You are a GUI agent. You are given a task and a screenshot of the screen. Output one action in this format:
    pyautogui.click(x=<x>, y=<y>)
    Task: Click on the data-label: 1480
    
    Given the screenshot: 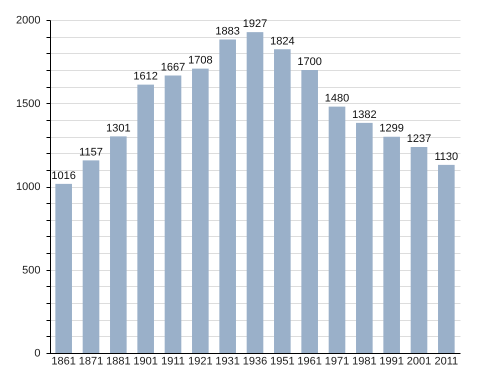 What is the action you would take?
    pyautogui.click(x=337, y=98)
    